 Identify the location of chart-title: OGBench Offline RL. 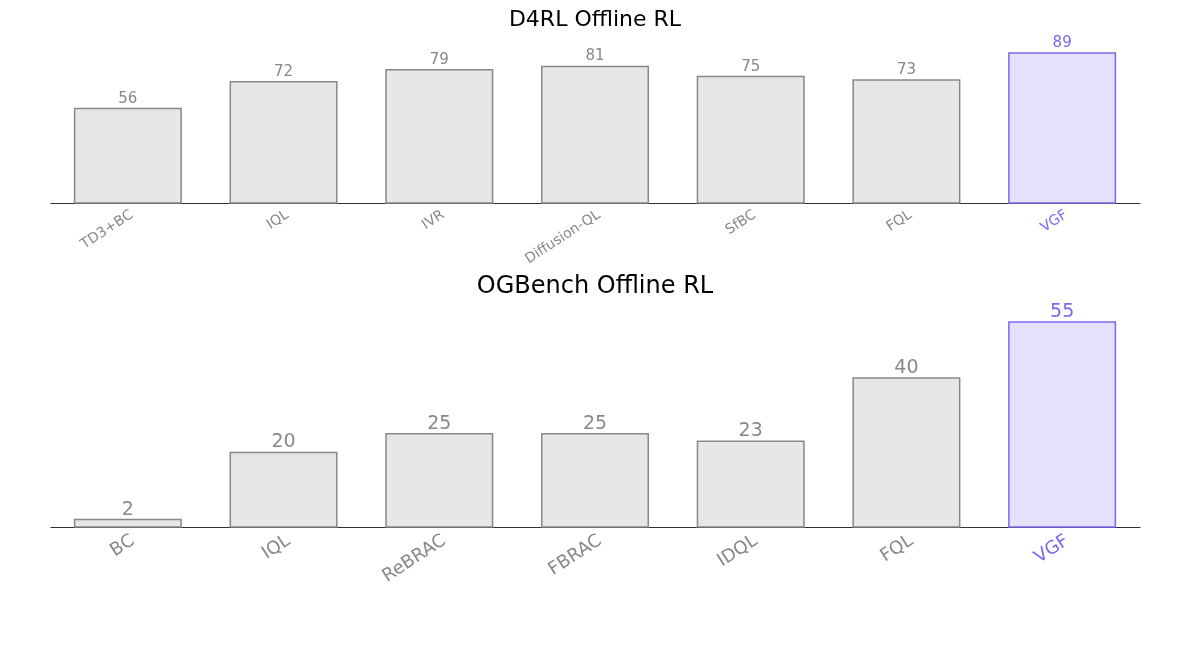
(595, 285).